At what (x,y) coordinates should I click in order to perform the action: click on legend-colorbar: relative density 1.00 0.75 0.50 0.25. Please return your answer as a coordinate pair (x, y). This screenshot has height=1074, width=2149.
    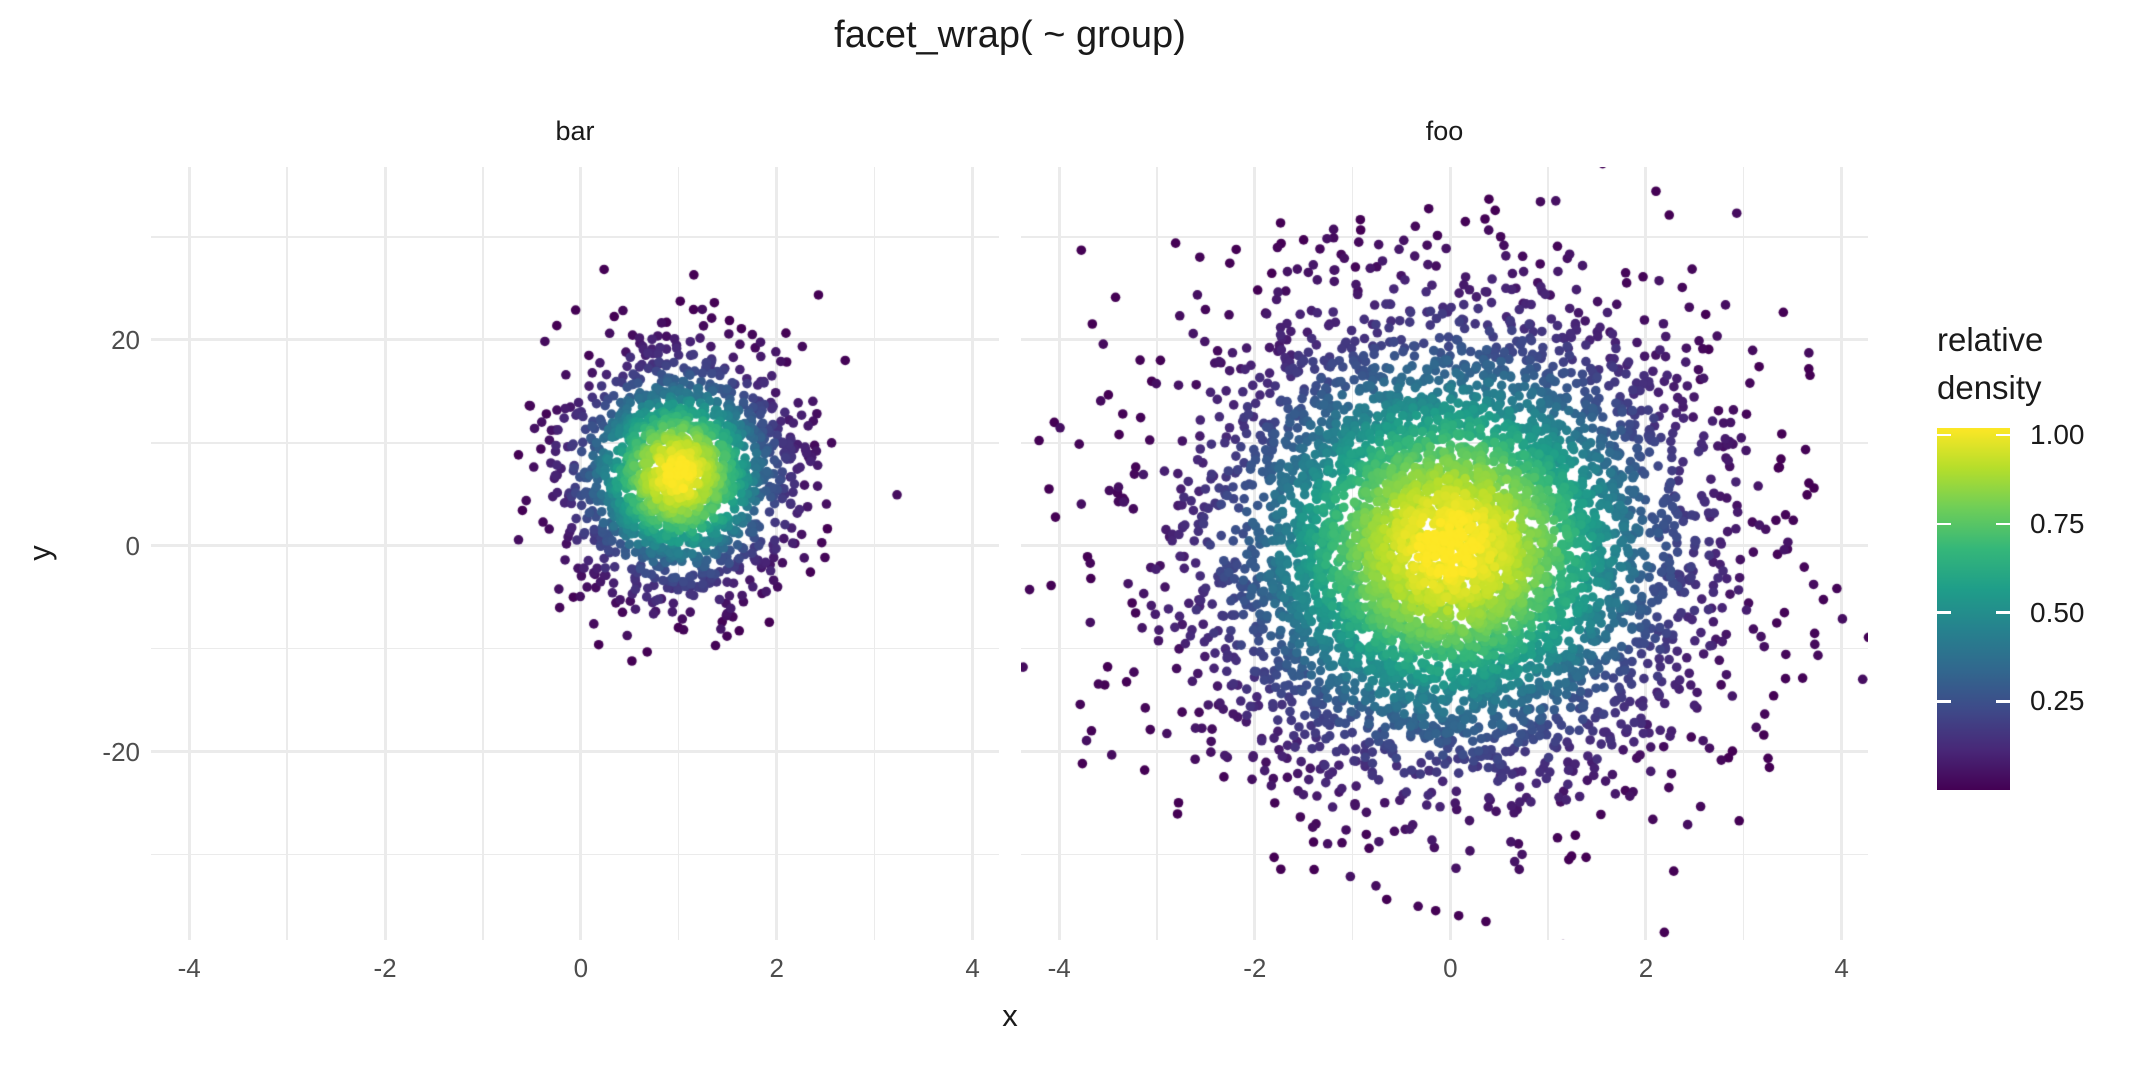
    Looking at the image, I should click on (2033, 560).